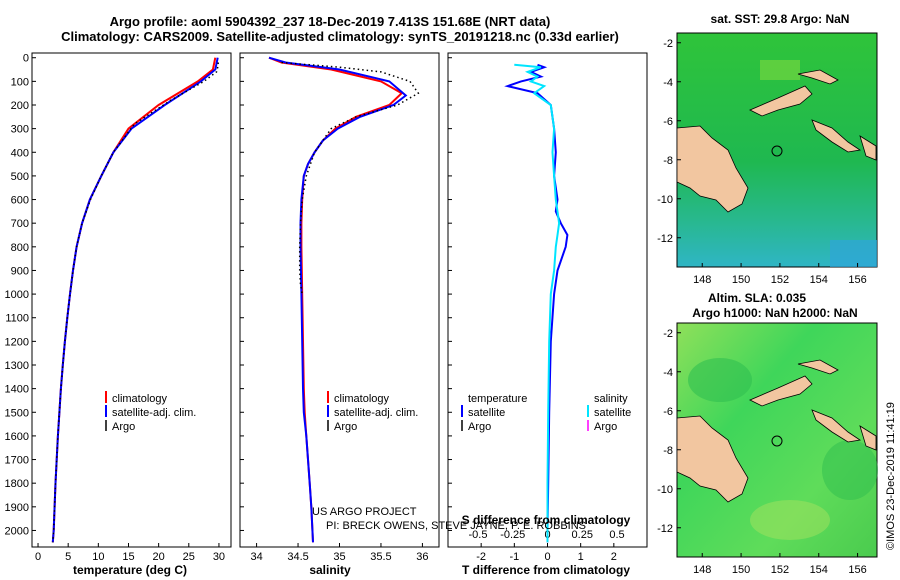 This screenshot has height=580, width=900. Describe the element at coordinates (17, 413) in the screenshot. I see `depth-tick-label: 1500` at that location.